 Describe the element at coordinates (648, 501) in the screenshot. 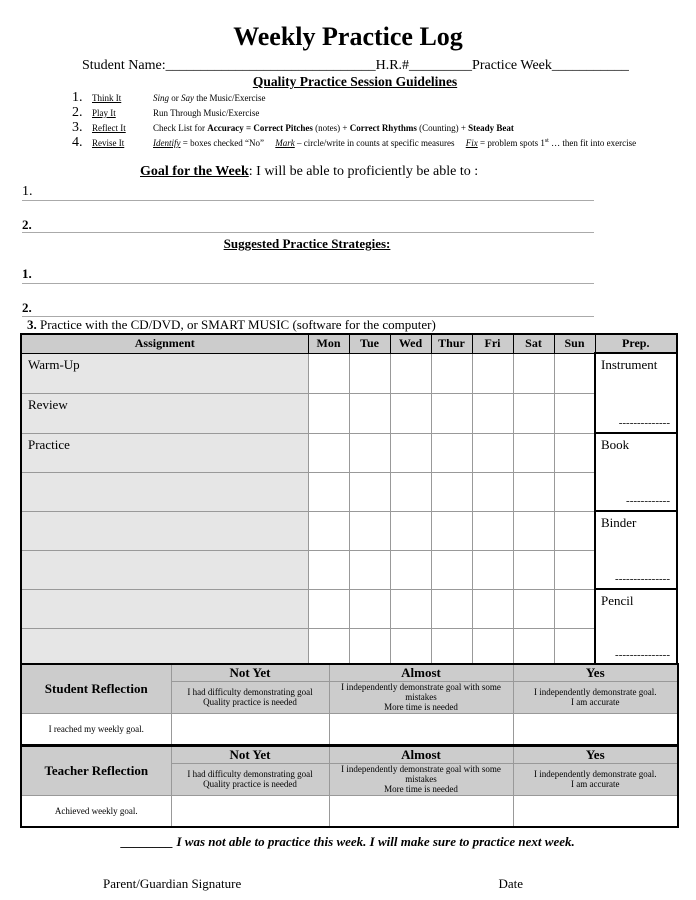

I see `prep-check-line: ------------` at that location.